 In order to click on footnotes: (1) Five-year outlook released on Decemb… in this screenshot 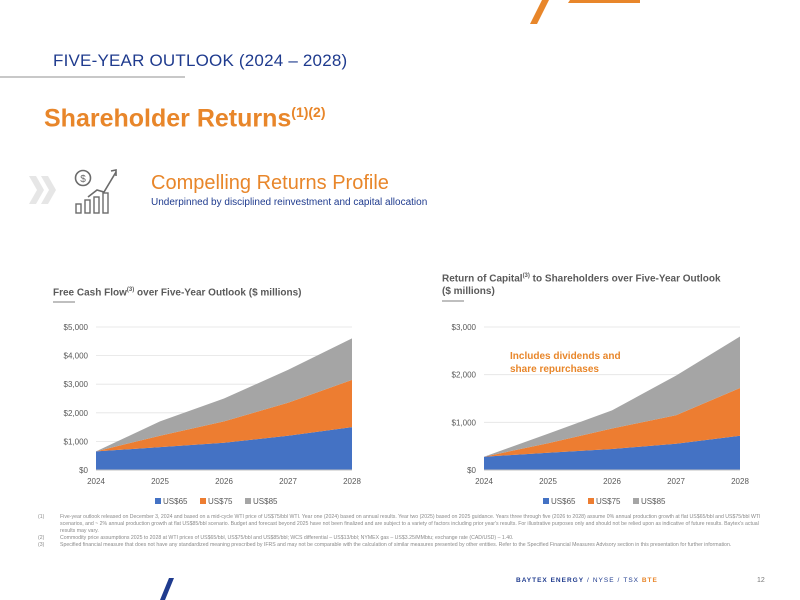, I will do `click(403, 531)`.